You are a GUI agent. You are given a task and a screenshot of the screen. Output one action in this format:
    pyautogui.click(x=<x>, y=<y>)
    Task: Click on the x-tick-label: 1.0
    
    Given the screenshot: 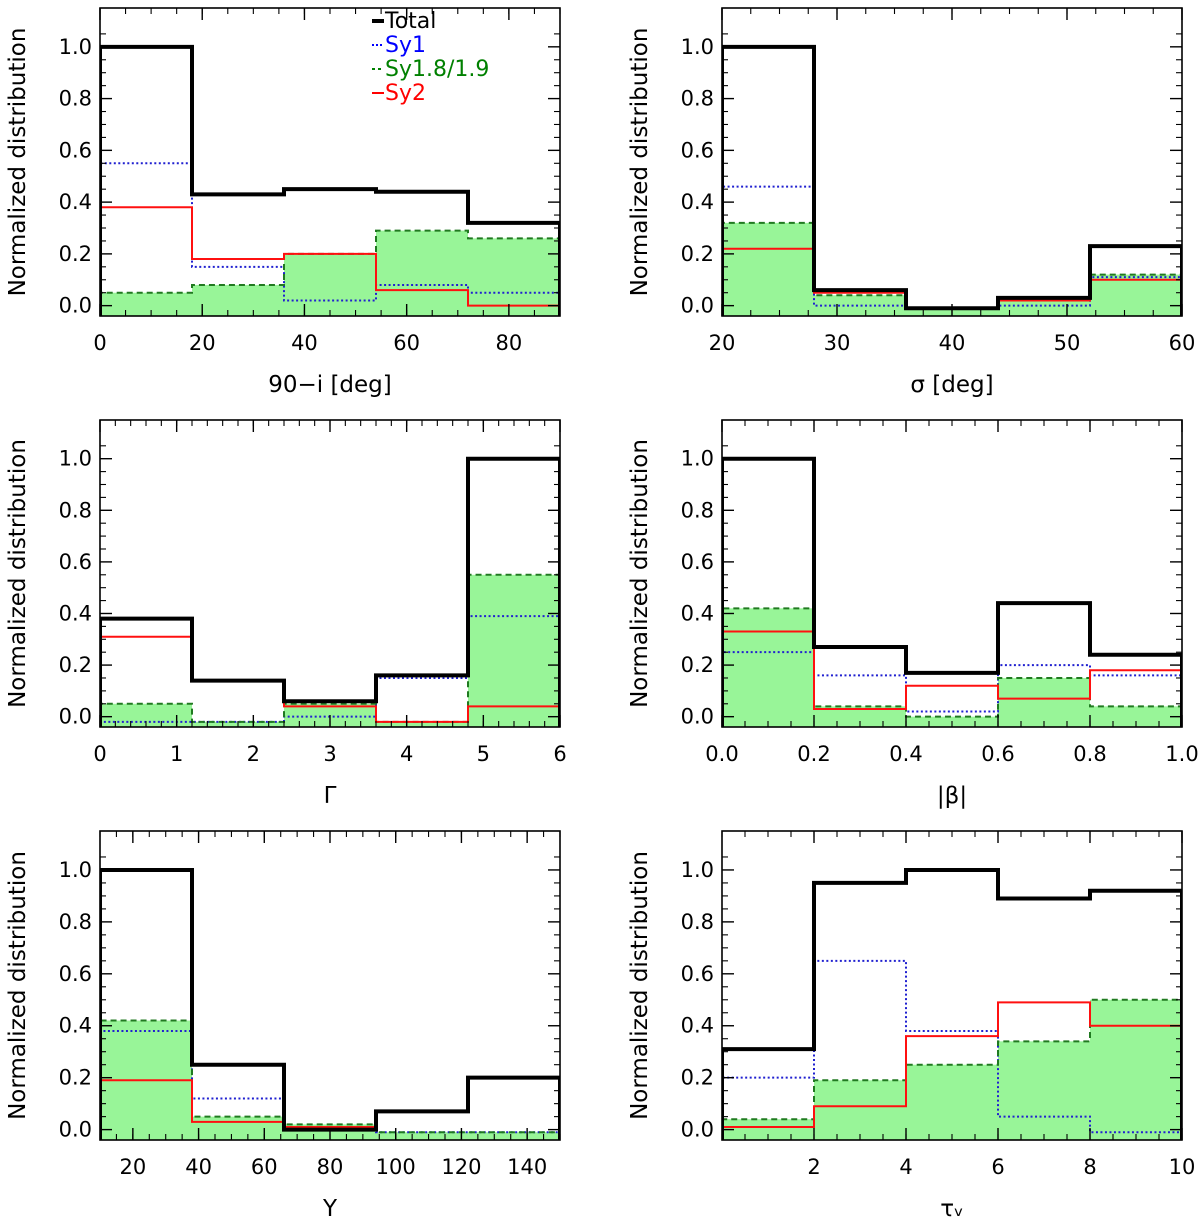 What is the action you would take?
    pyautogui.click(x=1181, y=754)
    